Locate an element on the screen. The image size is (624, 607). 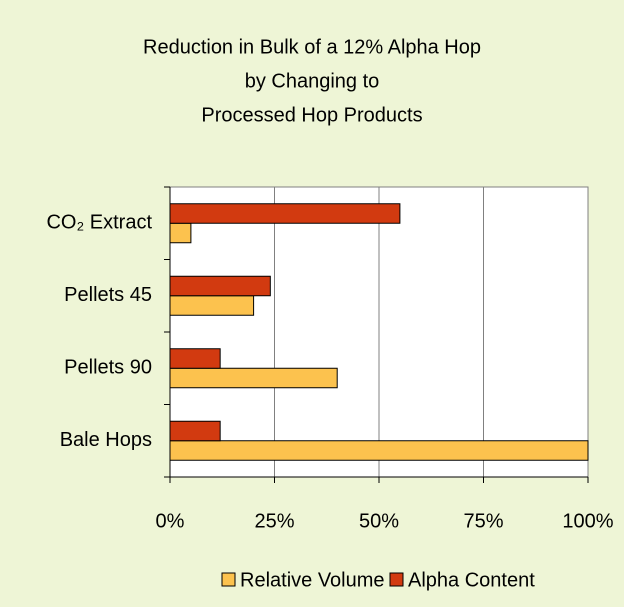
legend-label: Alpha Content is located at coordinates (471, 580).